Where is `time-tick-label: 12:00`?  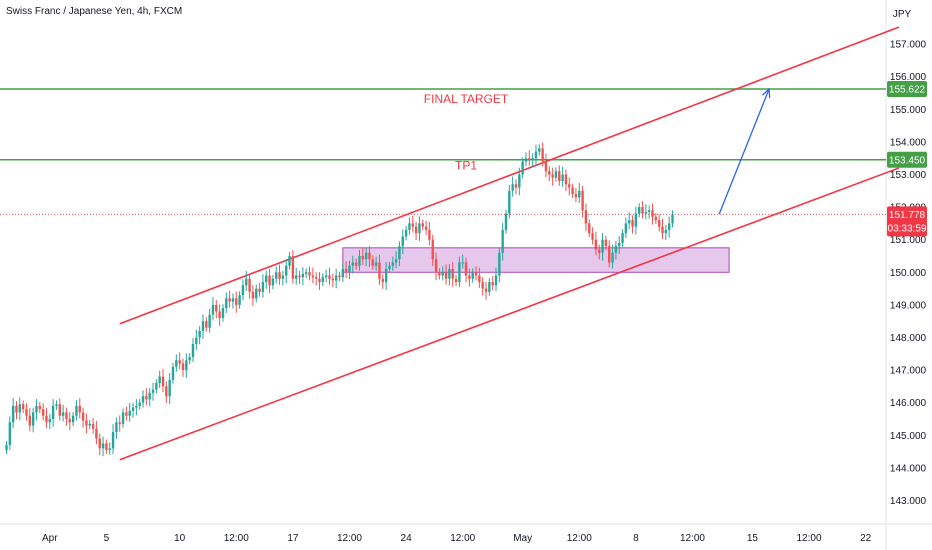 time-tick-label: 12:00 is located at coordinates (809, 538).